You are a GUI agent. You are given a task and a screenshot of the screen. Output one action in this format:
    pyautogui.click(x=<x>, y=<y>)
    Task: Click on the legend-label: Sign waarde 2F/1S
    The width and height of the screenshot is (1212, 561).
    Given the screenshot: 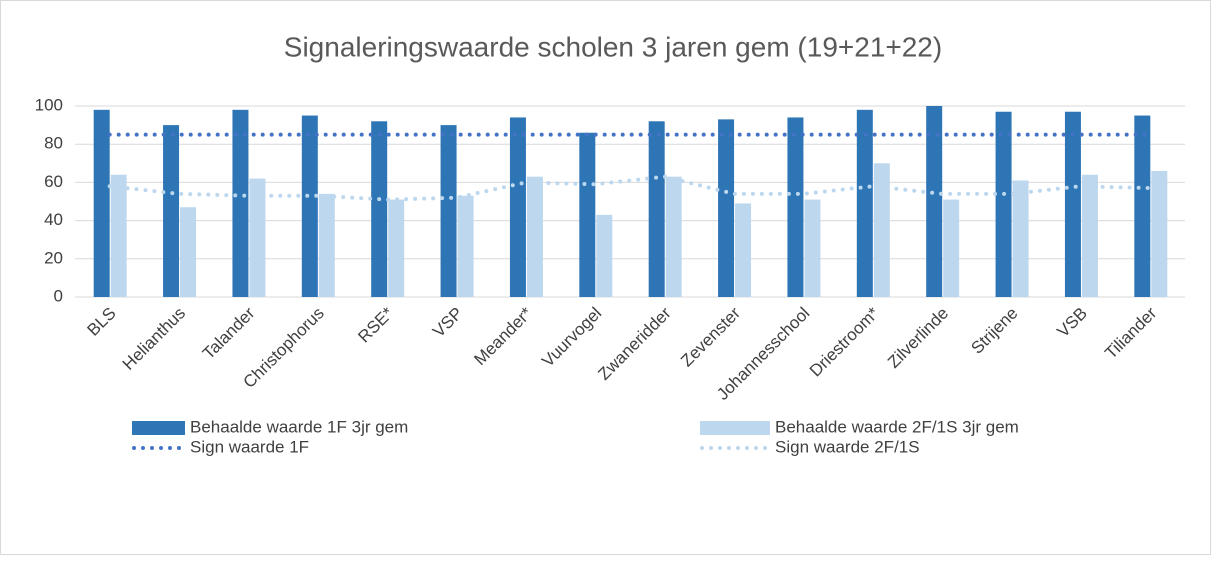 What is the action you would take?
    pyautogui.click(x=847, y=446)
    